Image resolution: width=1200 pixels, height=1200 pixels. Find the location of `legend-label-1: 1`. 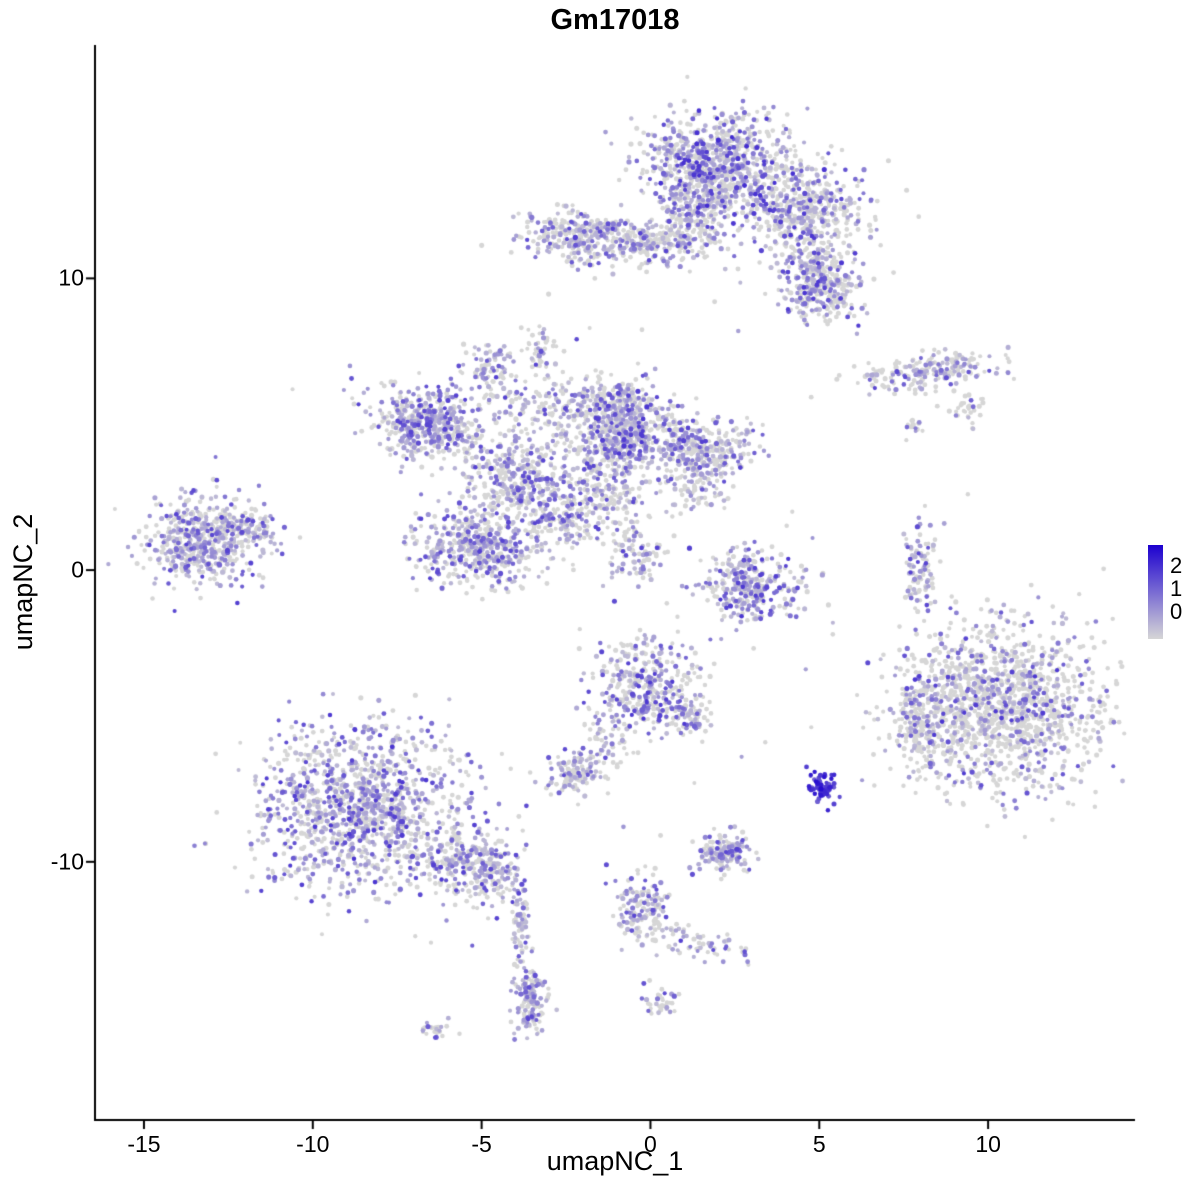

legend-label-1: 1 is located at coordinates (1176, 588).